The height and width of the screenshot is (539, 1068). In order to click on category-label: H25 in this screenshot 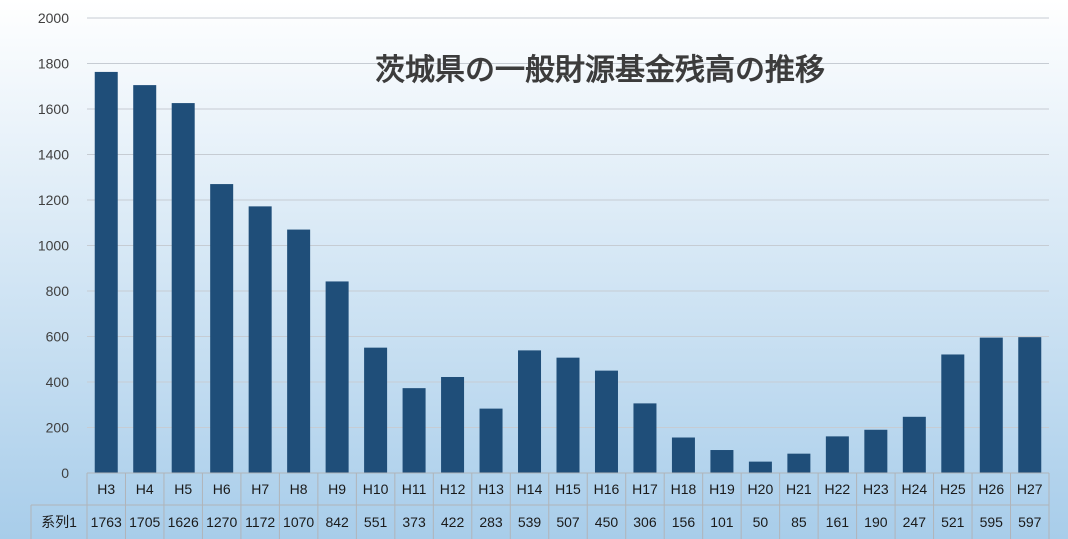, I will do `click(953, 489)`.